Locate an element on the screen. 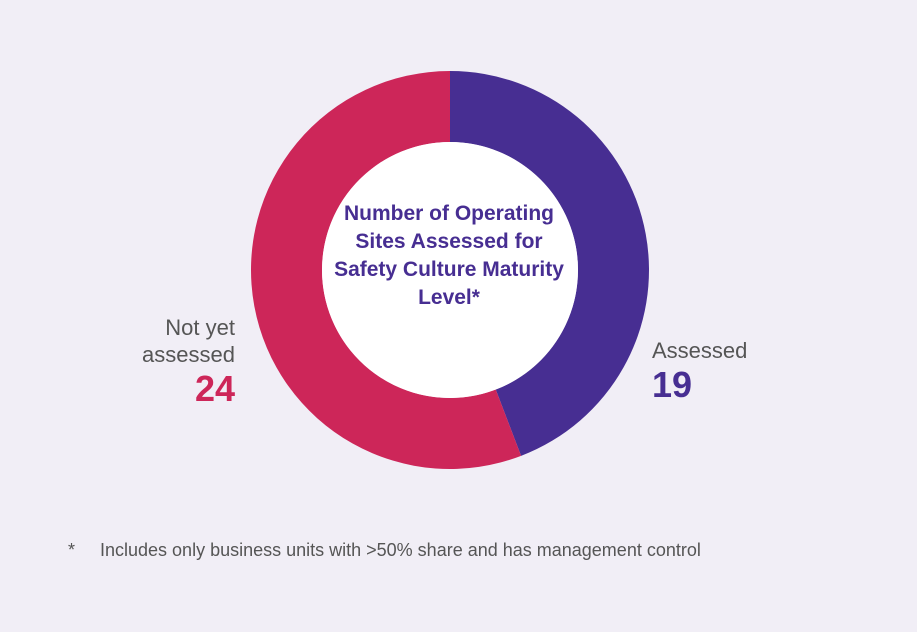 The height and width of the screenshot is (632, 917). donut-center is located at coordinates (450, 270).